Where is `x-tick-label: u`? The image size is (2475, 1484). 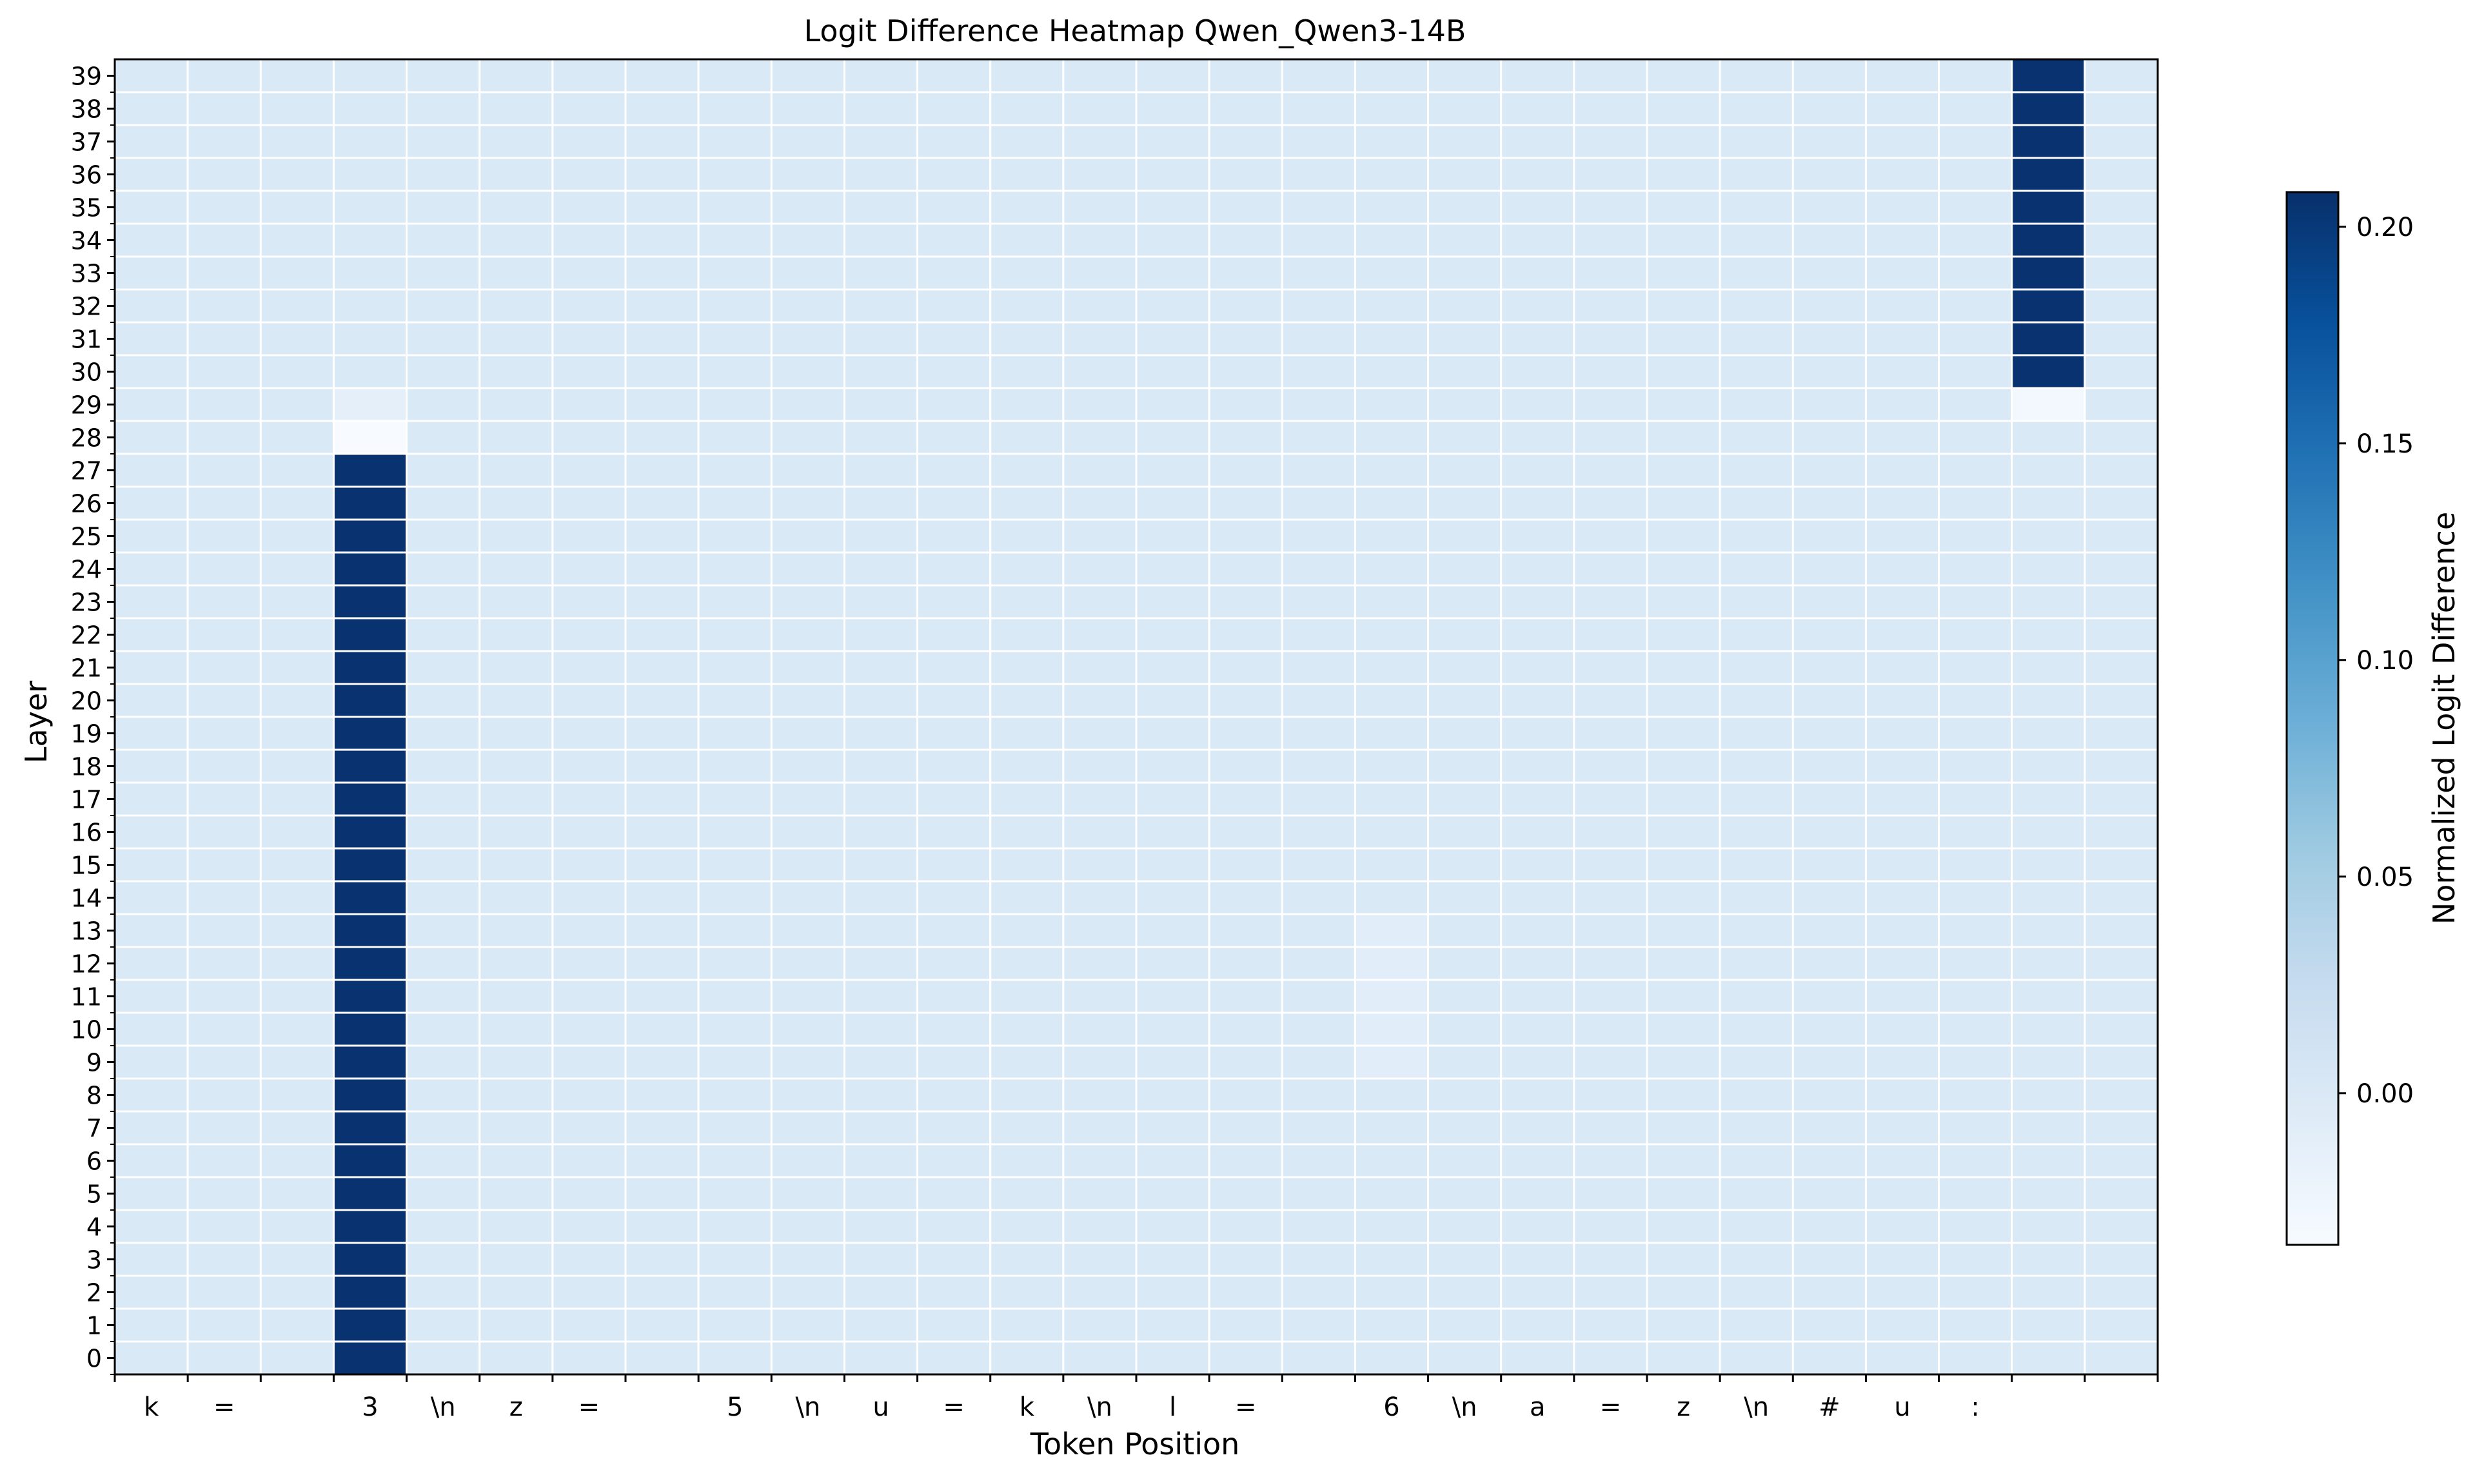
x-tick-label: u is located at coordinates (1902, 1407).